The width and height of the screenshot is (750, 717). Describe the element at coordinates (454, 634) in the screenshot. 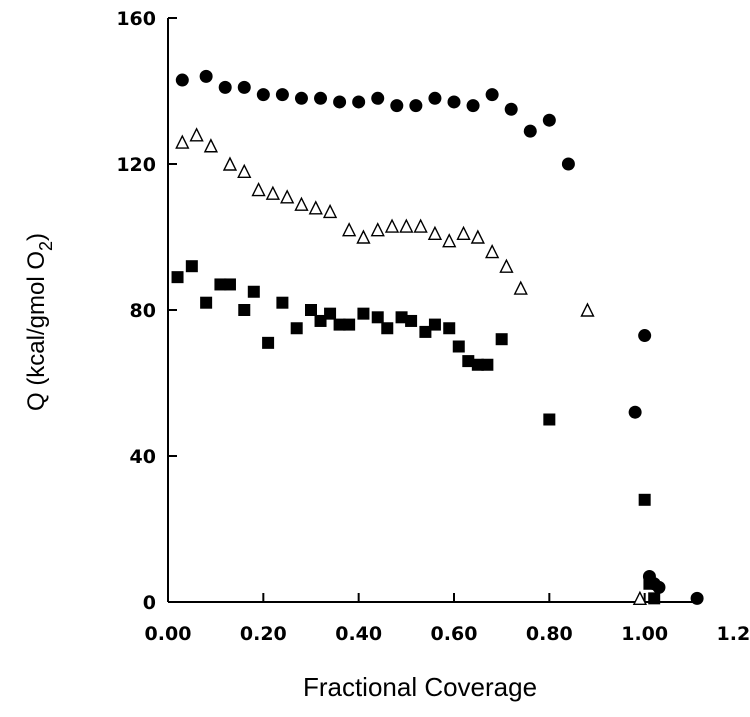

I see `x-tick-label: 0.60` at that location.